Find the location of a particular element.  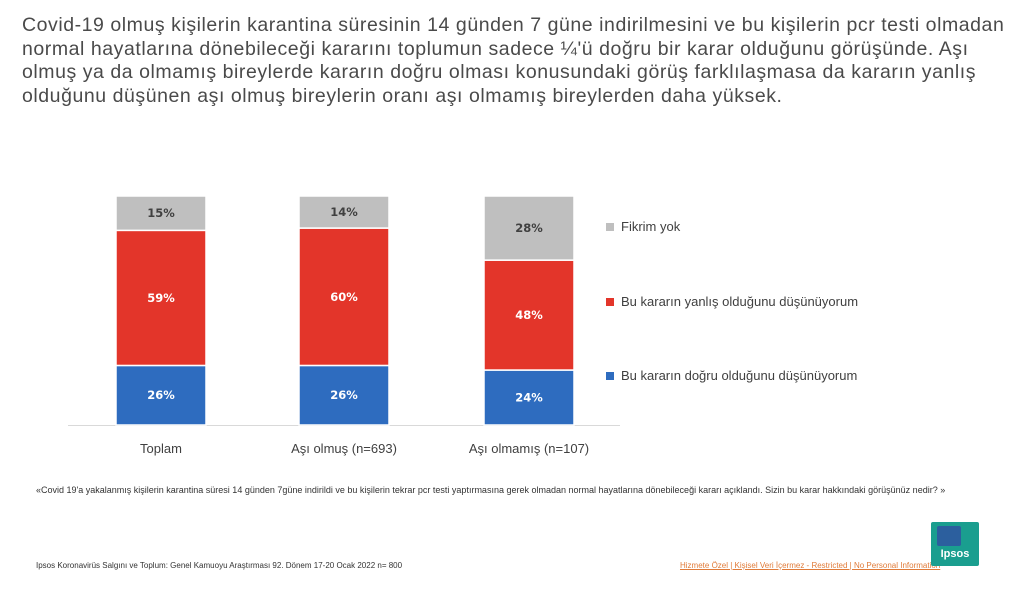

legend-label: Bu kararın doğru olduğunu düşünüyorum is located at coordinates (739, 375).